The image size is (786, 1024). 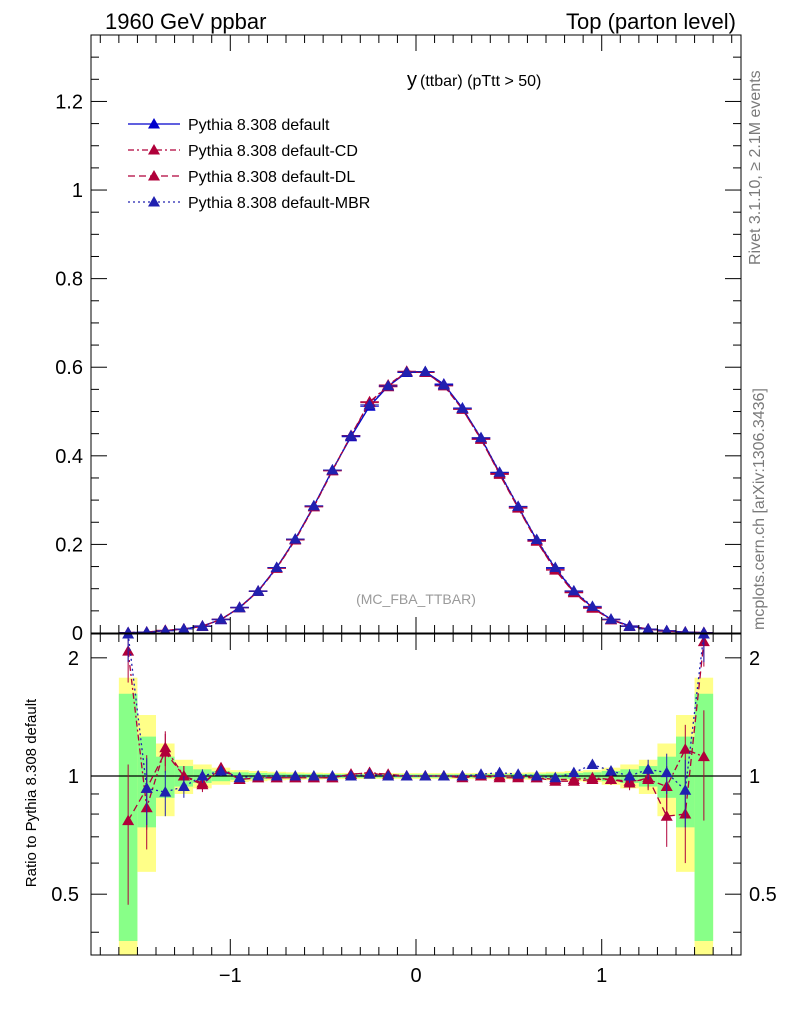 I want to click on ratio-y-tick-label-right: 0.5, so click(x=763, y=895).